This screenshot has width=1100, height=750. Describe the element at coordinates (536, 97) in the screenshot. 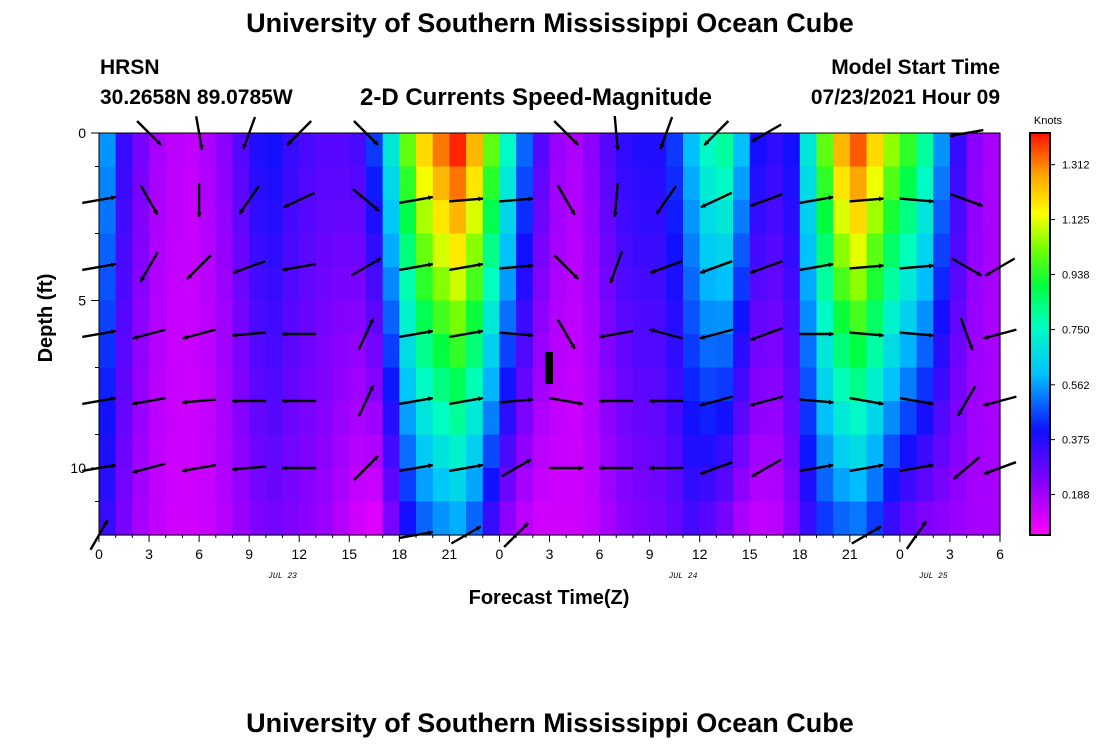

I see `plot-title: 2-D Currents Speed-Magnitude` at that location.